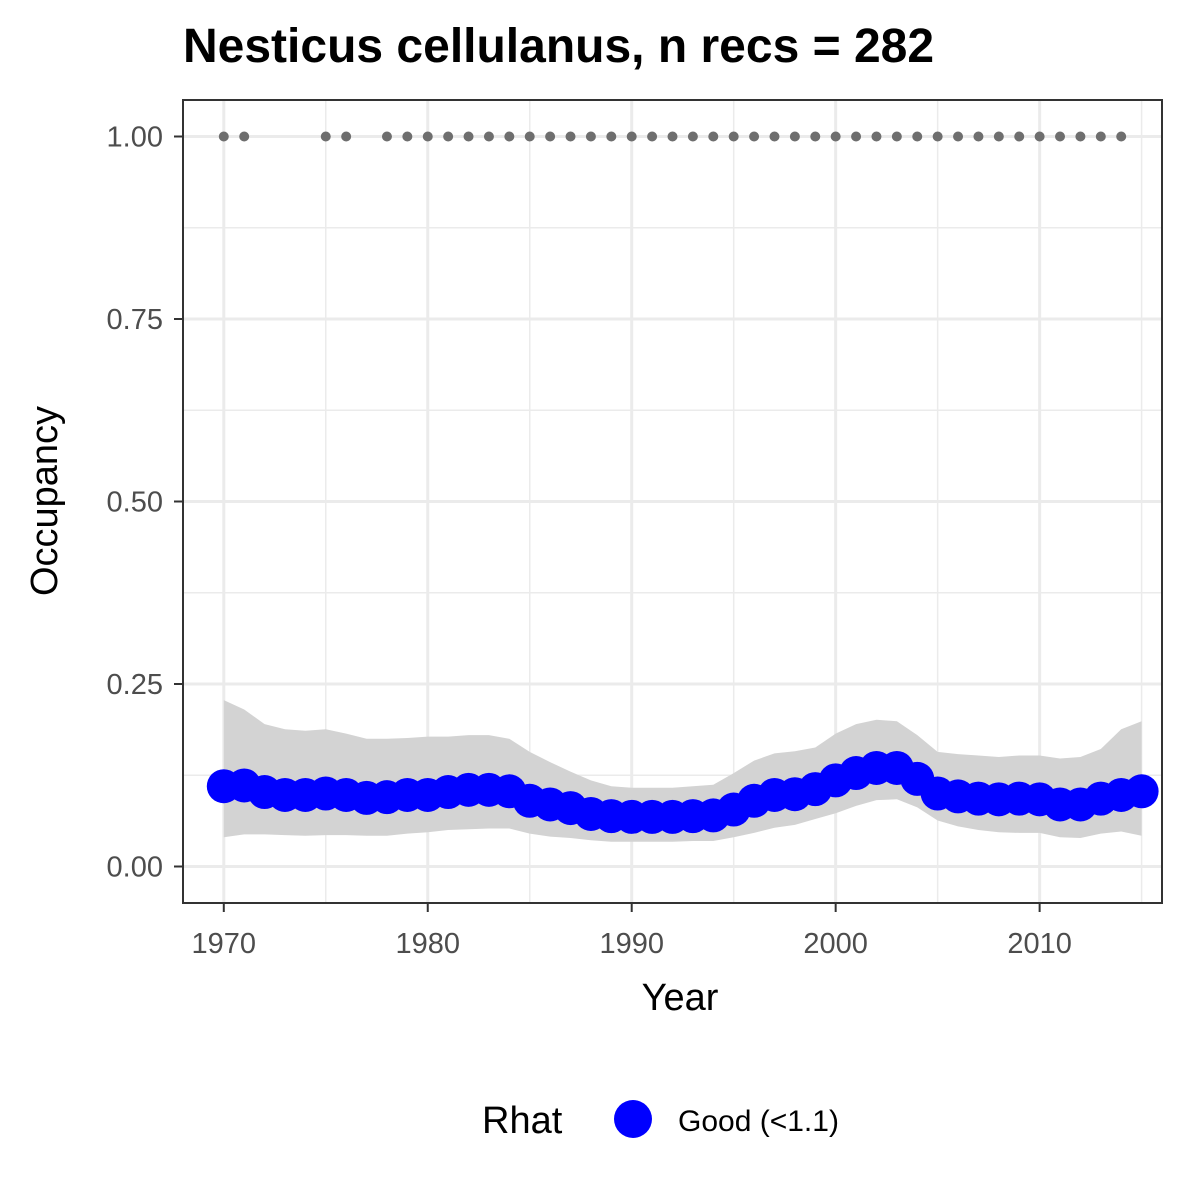  Describe the element at coordinates (631, 944) in the screenshot. I see `x-tick-label: 1990` at that location.